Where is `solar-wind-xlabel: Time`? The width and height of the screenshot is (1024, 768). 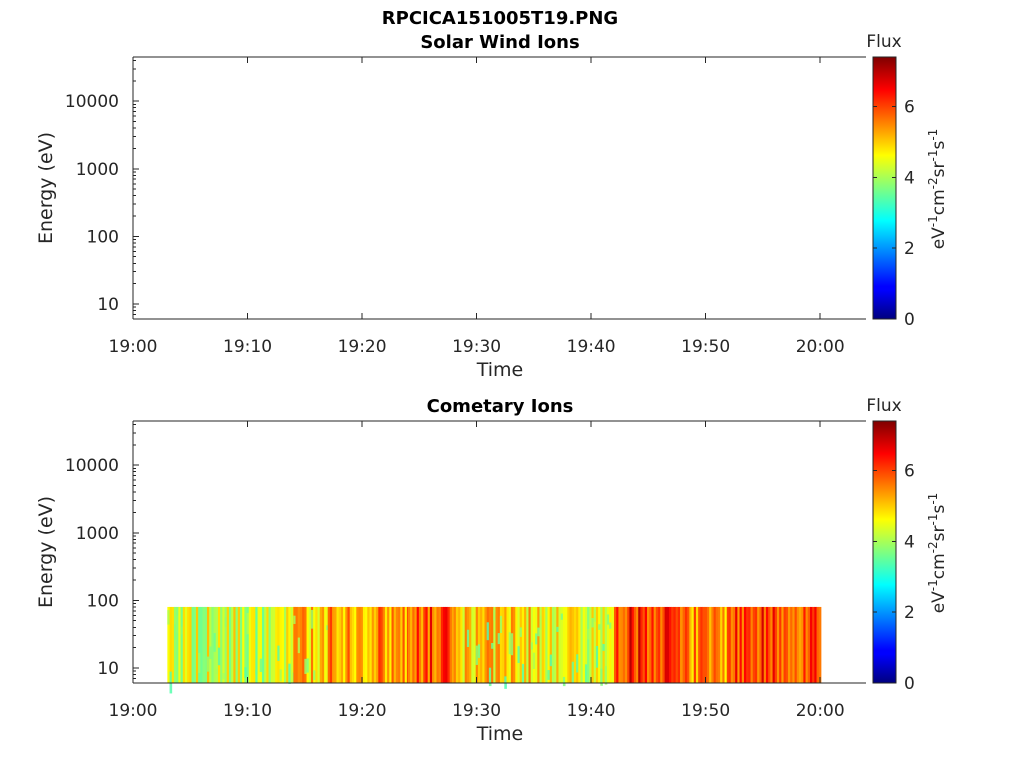
solar-wind-xlabel: Time is located at coordinates (500, 370).